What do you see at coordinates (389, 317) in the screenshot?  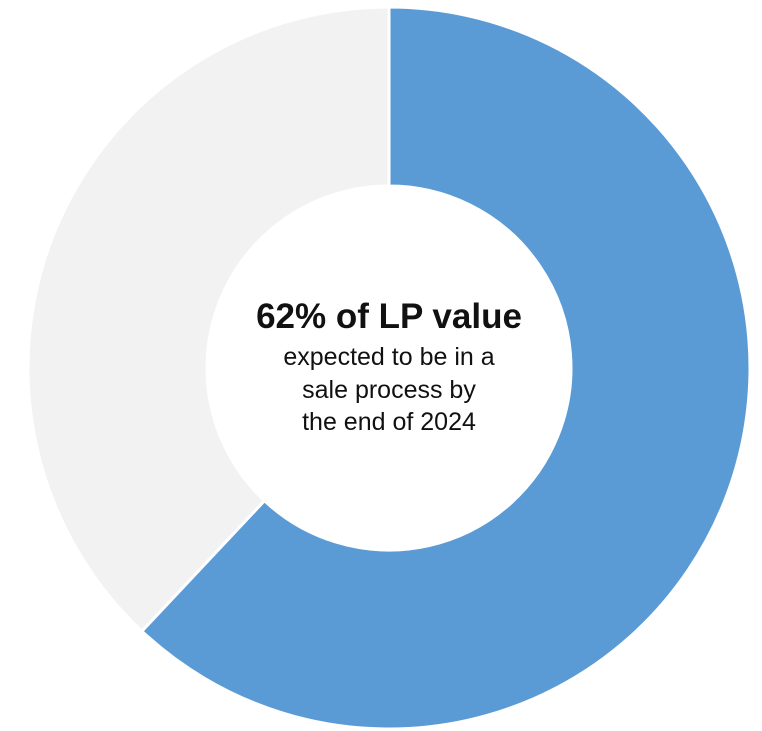 I see `center-headline: 62% of LP value` at bounding box center [389, 317].